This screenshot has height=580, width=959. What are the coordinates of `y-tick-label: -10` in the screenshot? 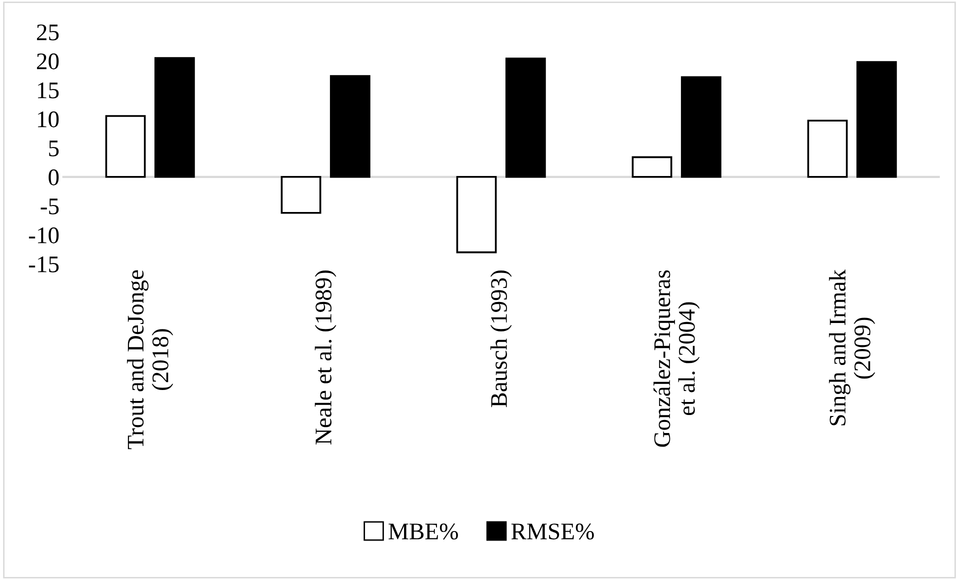 It's located at (43, 235).